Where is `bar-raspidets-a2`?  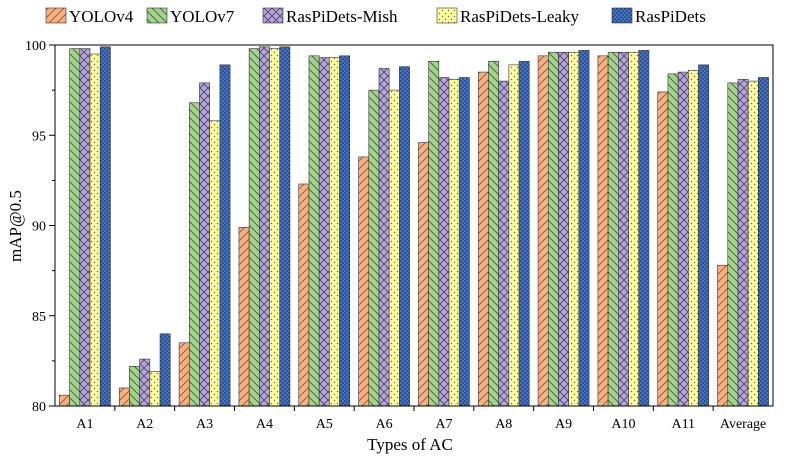
bar-raspidets-a2 is located at coordinates (165, 370).